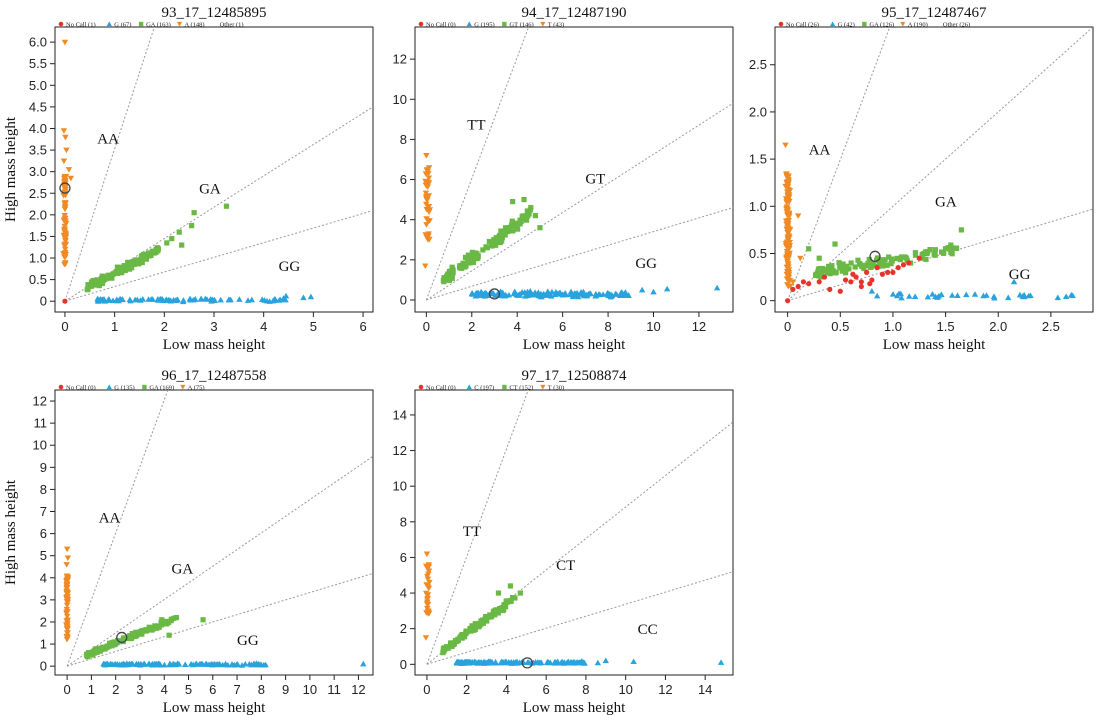 This screenshot has height=715, width=1103. What do you see at coordinates (91, 689) in the screenshot?
I see `x-tick-label: 1` at bounding box center [91, 689].